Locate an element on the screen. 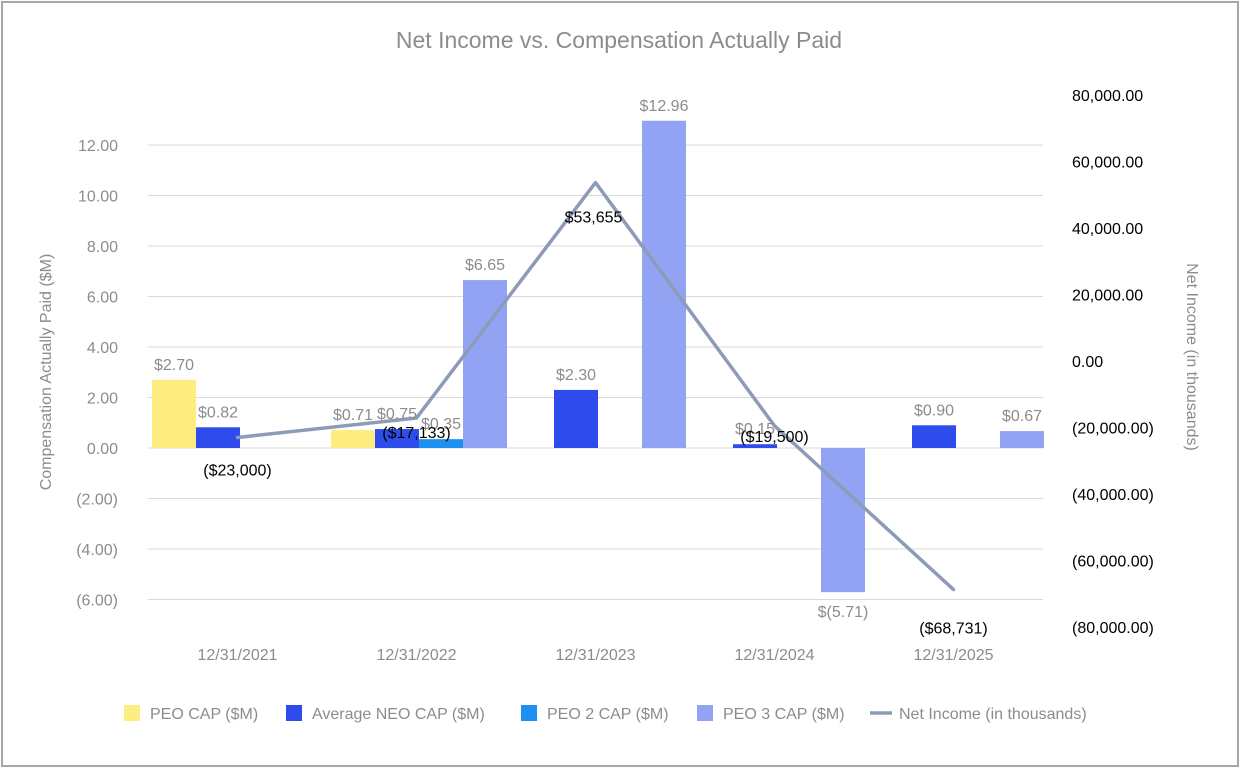  line-data-label: ($23,000) is located at coordinates (237, 470).